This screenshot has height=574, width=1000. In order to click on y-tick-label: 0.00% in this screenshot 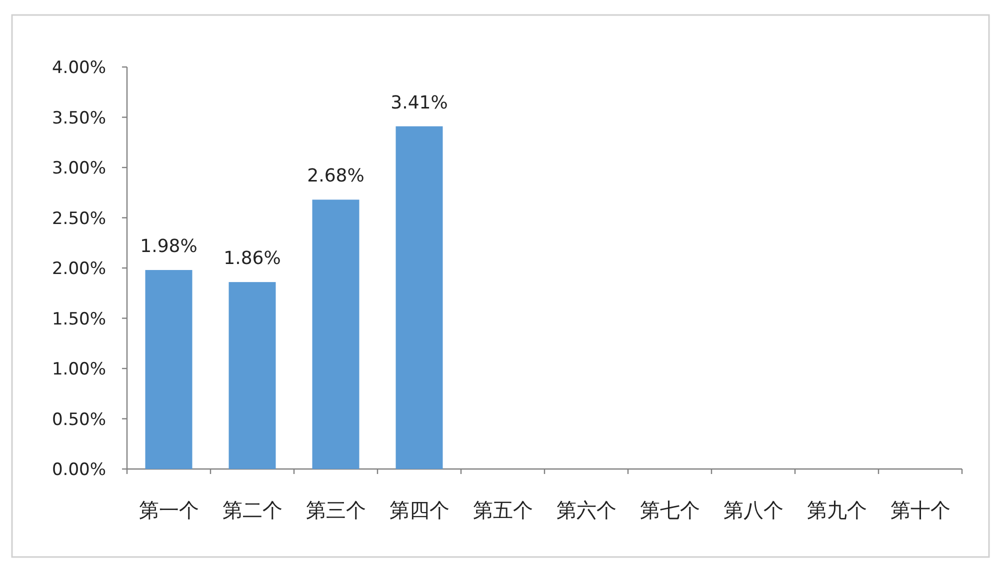, I will do `click(79, 470)`.